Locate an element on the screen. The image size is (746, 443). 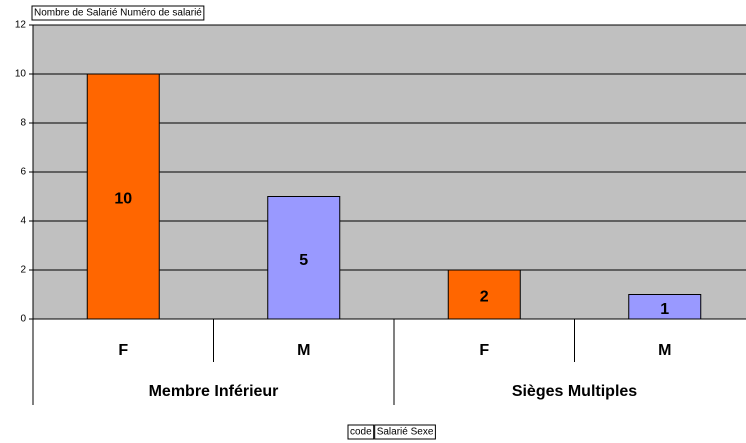
field-button-label: code is located at coordinates (361, 432).